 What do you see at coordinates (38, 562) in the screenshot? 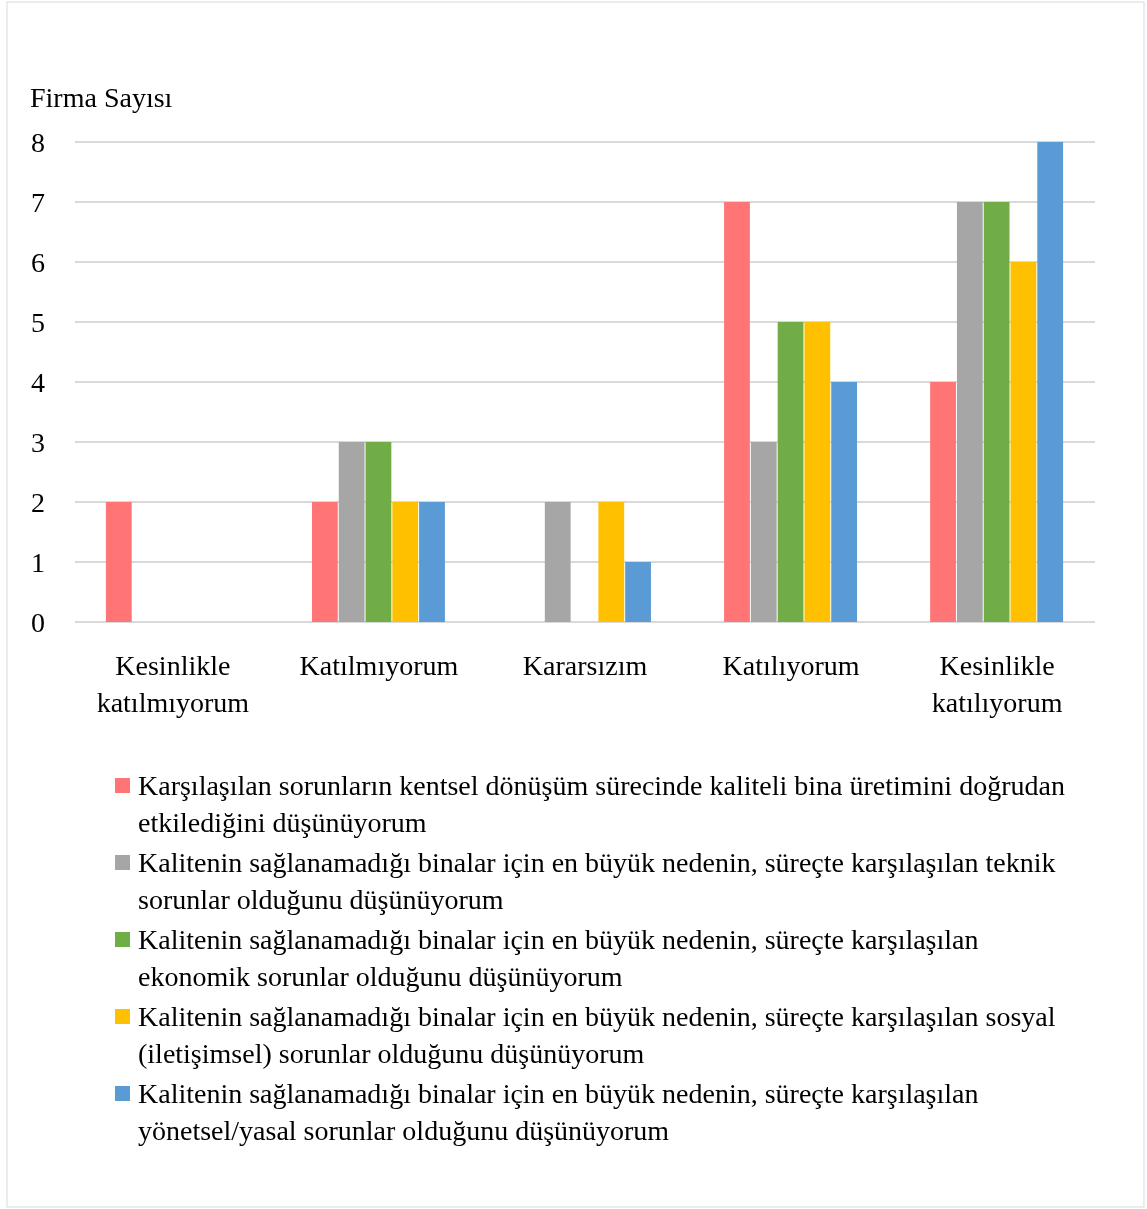
I see `y-tick-label: 1` at bounding box center [38, 562].